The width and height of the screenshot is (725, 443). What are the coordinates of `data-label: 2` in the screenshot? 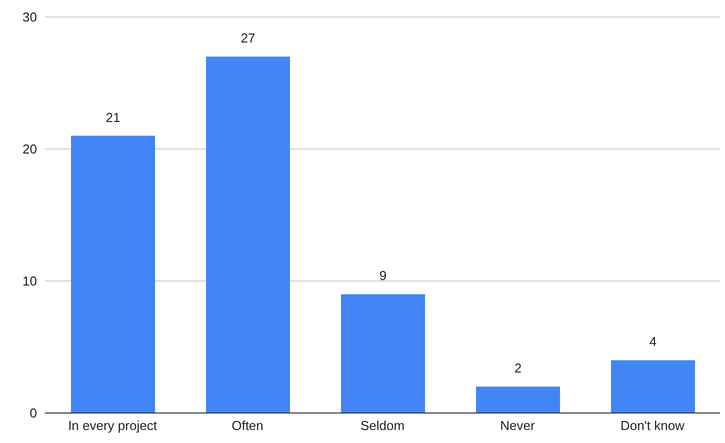 It's located at (518, 368).